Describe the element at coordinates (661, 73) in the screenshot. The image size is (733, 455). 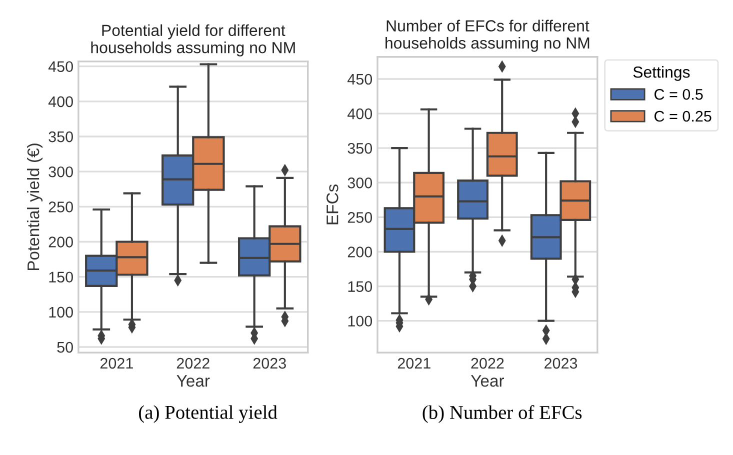
I see `legend-title: Settings` at that location.